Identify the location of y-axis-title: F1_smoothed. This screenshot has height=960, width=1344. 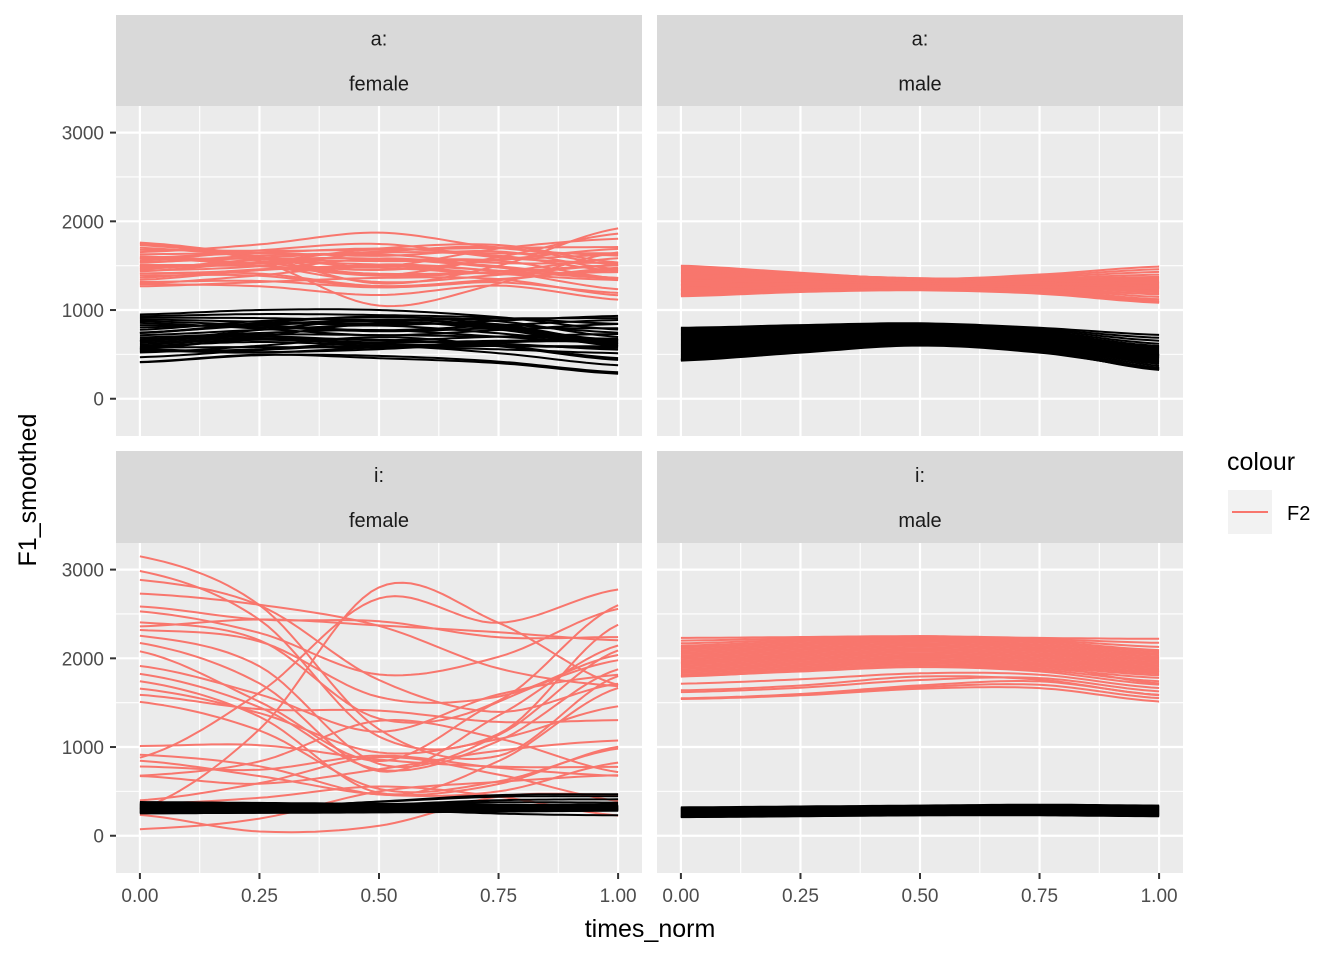
(28, 490).